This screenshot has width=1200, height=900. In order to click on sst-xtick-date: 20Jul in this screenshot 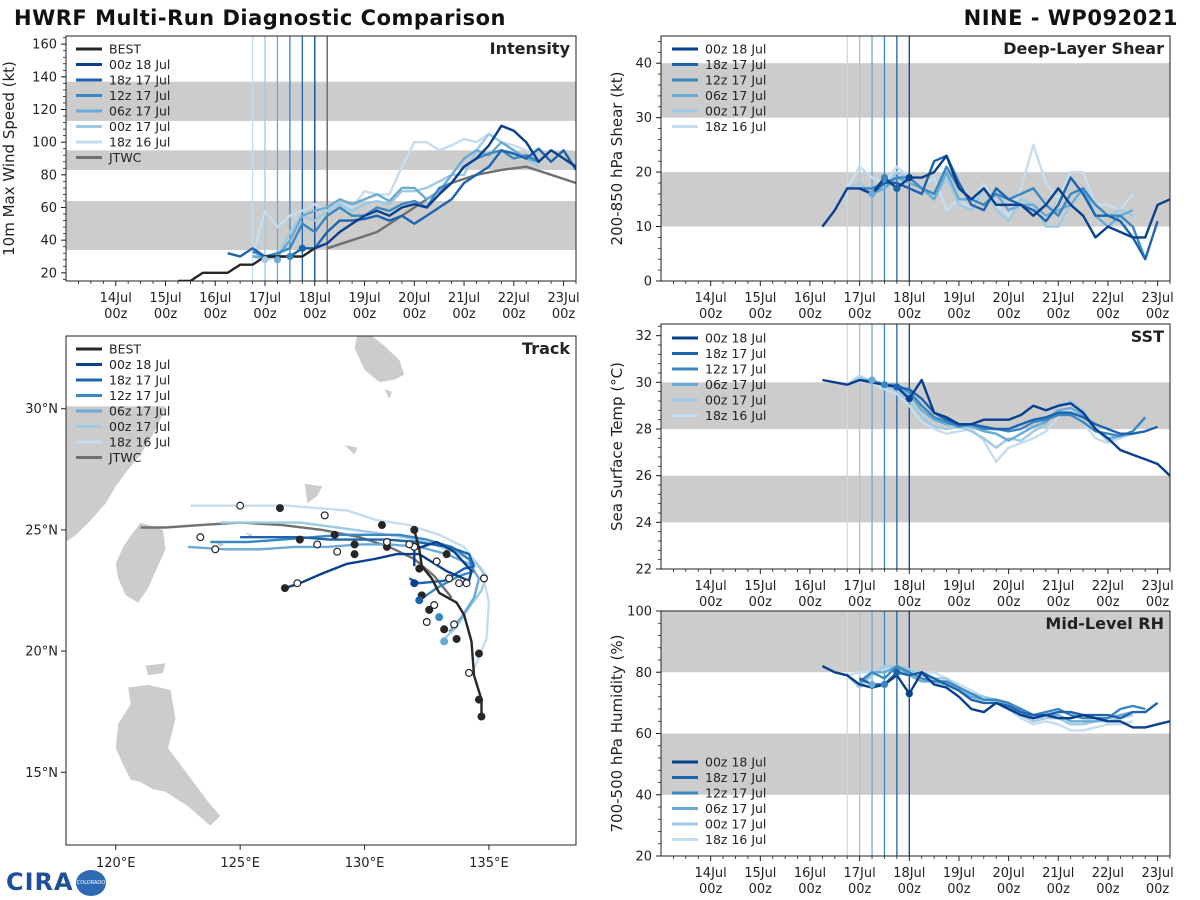, I will do `click(1008, 586)`.